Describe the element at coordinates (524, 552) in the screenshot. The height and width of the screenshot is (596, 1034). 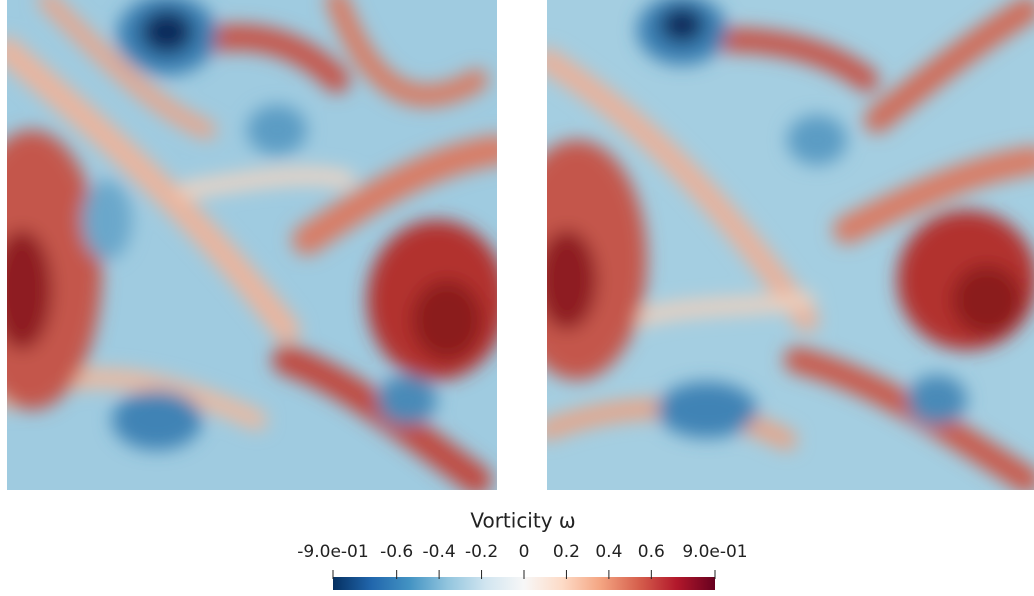
I see `tick-label: 0` at that location.